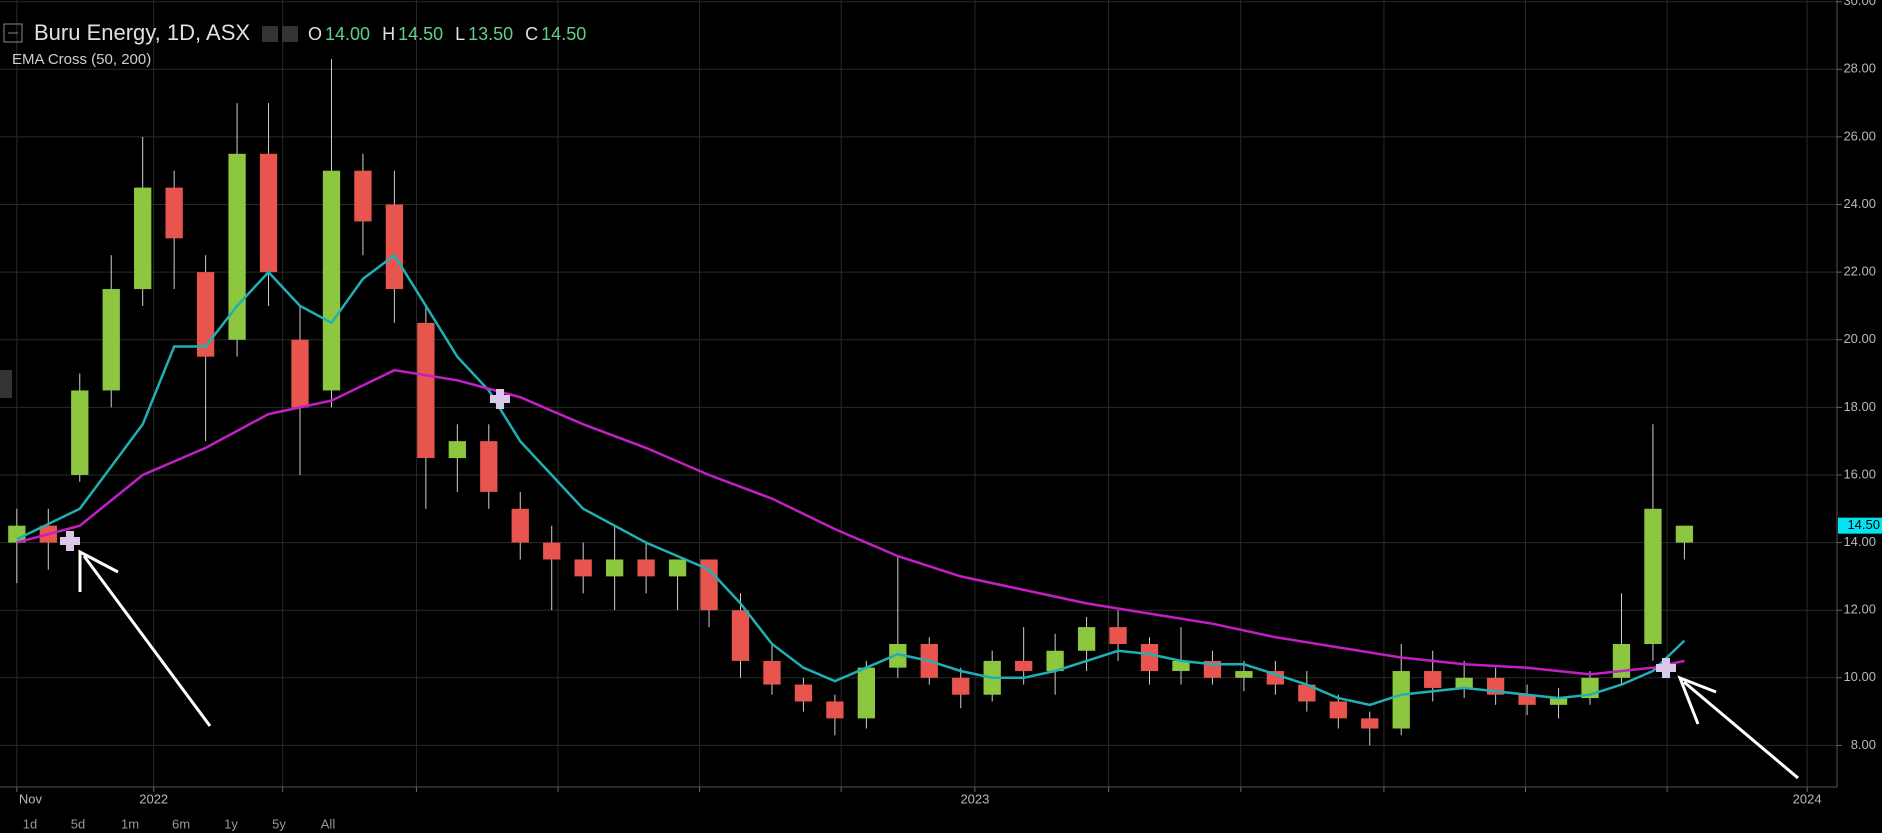 The image size is (1882, 833). Describe the element at coordinates (130, 823) in the screenshot. I see `range-button: 1m` at that location.